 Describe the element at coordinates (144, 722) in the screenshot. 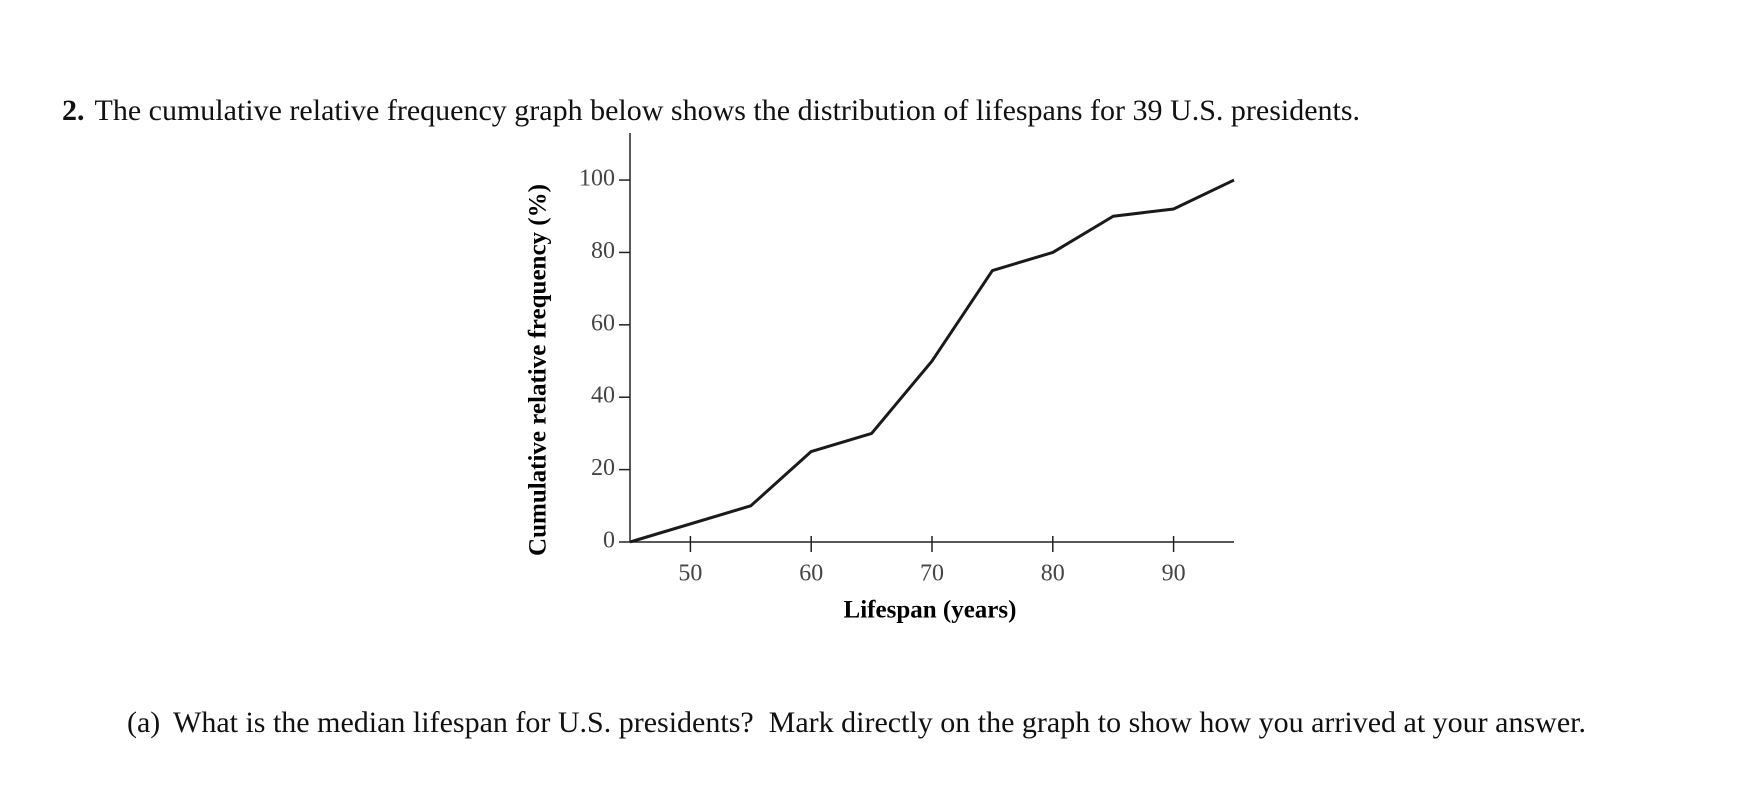

I see `part-label: (a)` at that location.